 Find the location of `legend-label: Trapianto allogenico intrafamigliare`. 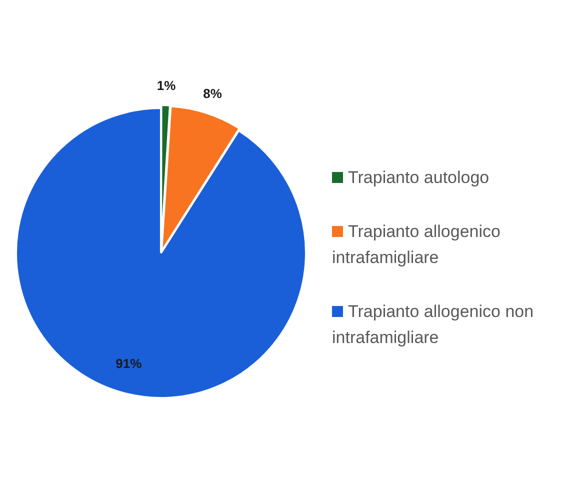

legend-label: Trapianto allogenico intrafamigliare is located at coordinates (417, 245).